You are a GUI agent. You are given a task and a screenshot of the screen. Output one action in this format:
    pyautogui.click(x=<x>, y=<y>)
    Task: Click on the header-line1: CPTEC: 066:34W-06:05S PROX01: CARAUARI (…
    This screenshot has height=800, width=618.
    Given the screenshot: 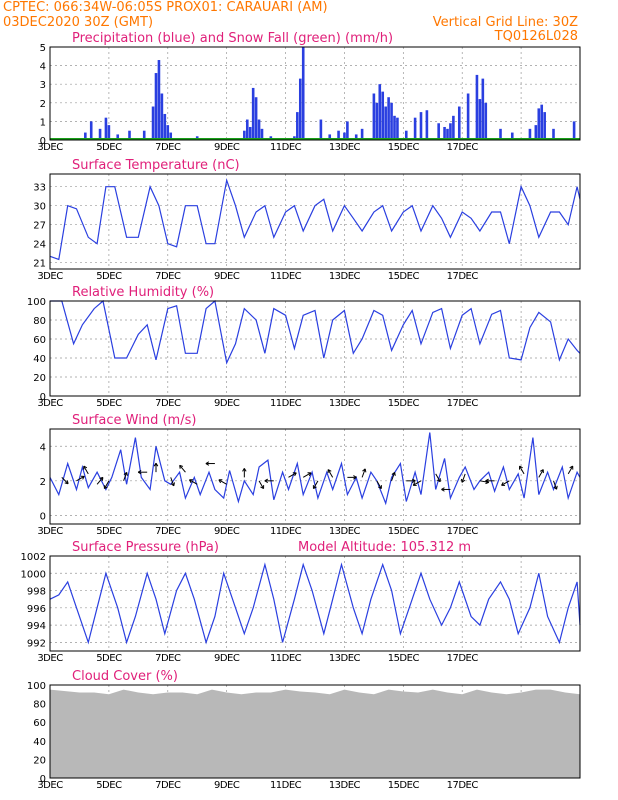 What is the action you would take?
    pyautogui.click(x=165, y=7)
    